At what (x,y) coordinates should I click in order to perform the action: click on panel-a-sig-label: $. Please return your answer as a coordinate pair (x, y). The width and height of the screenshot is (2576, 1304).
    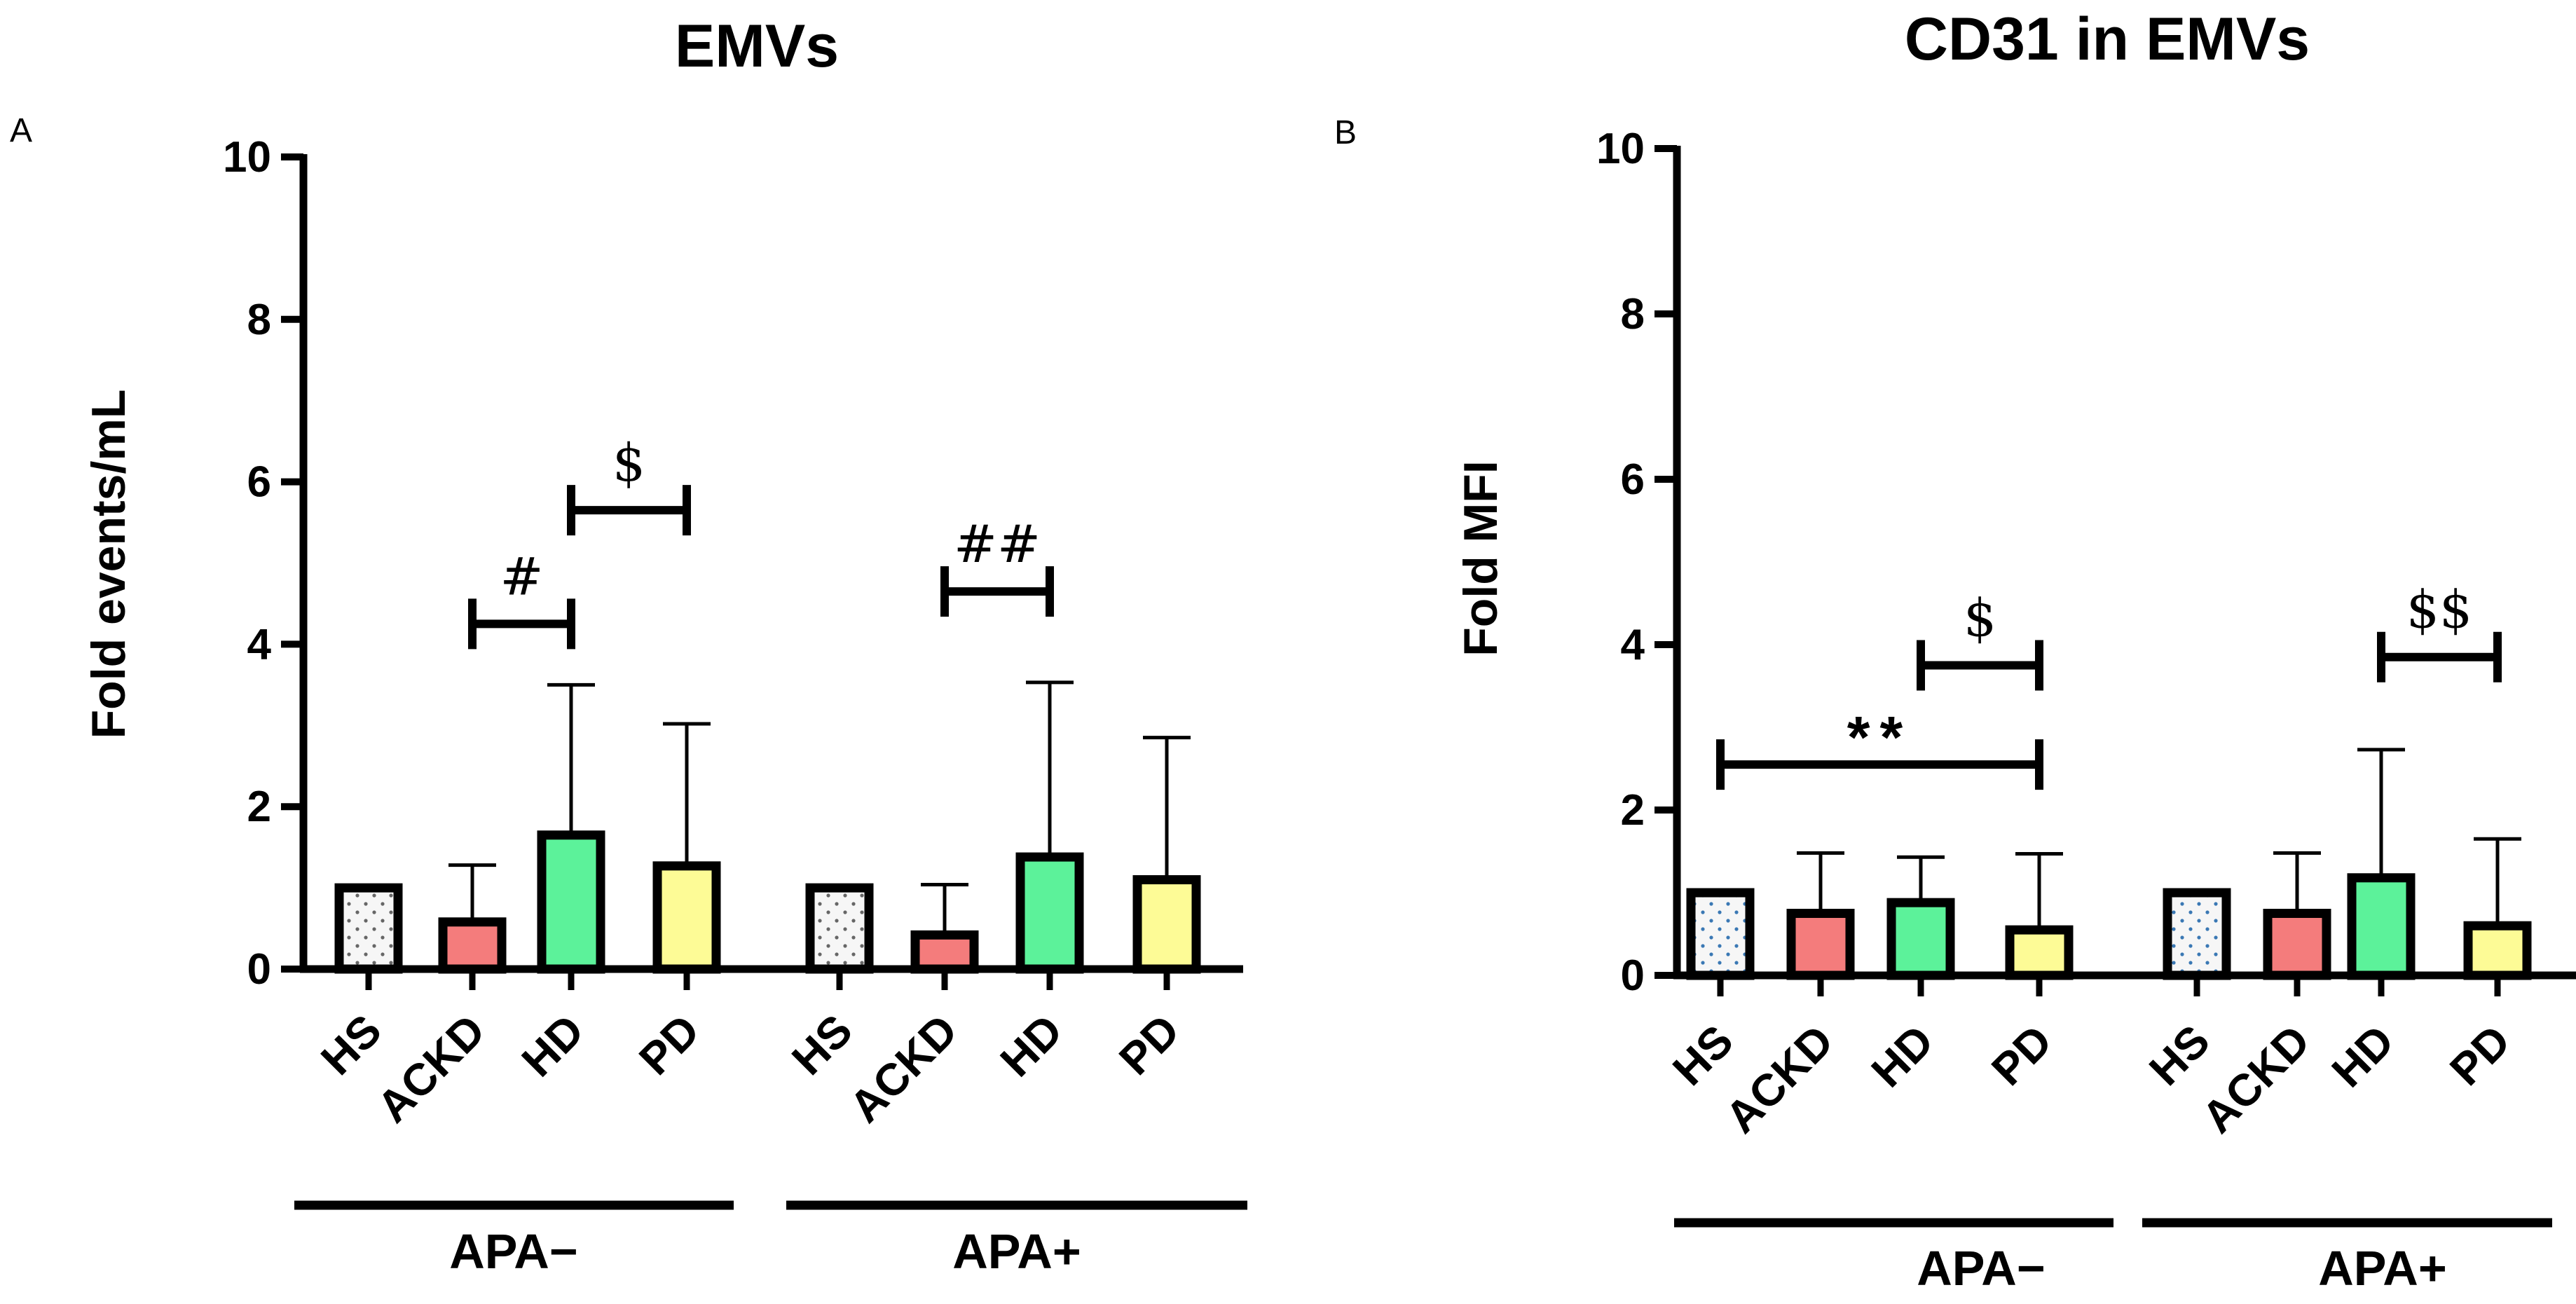
    Looking at the image, I should click on (629, 463).